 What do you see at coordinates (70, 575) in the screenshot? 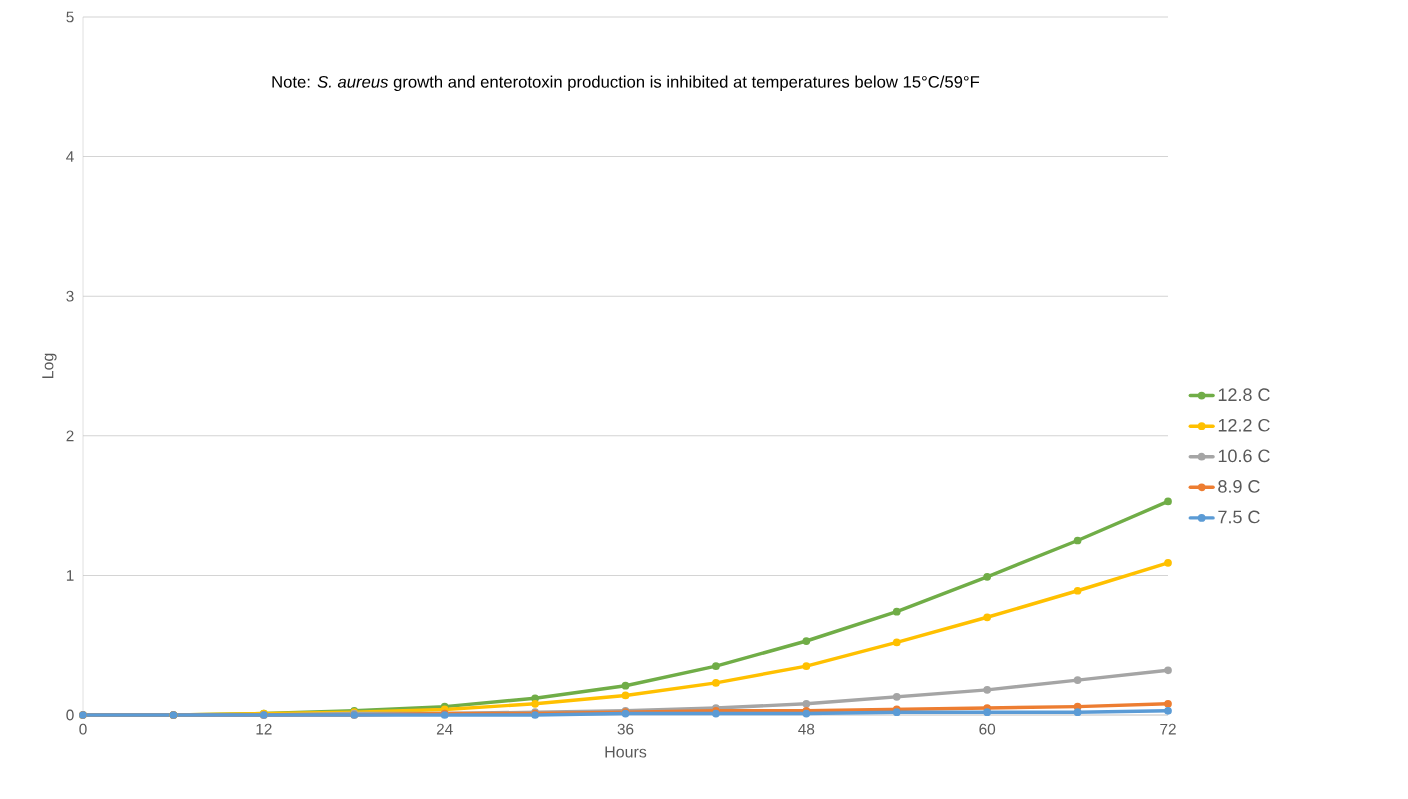
I see `y-tick-label: 1` at bounding box center [70, 575].